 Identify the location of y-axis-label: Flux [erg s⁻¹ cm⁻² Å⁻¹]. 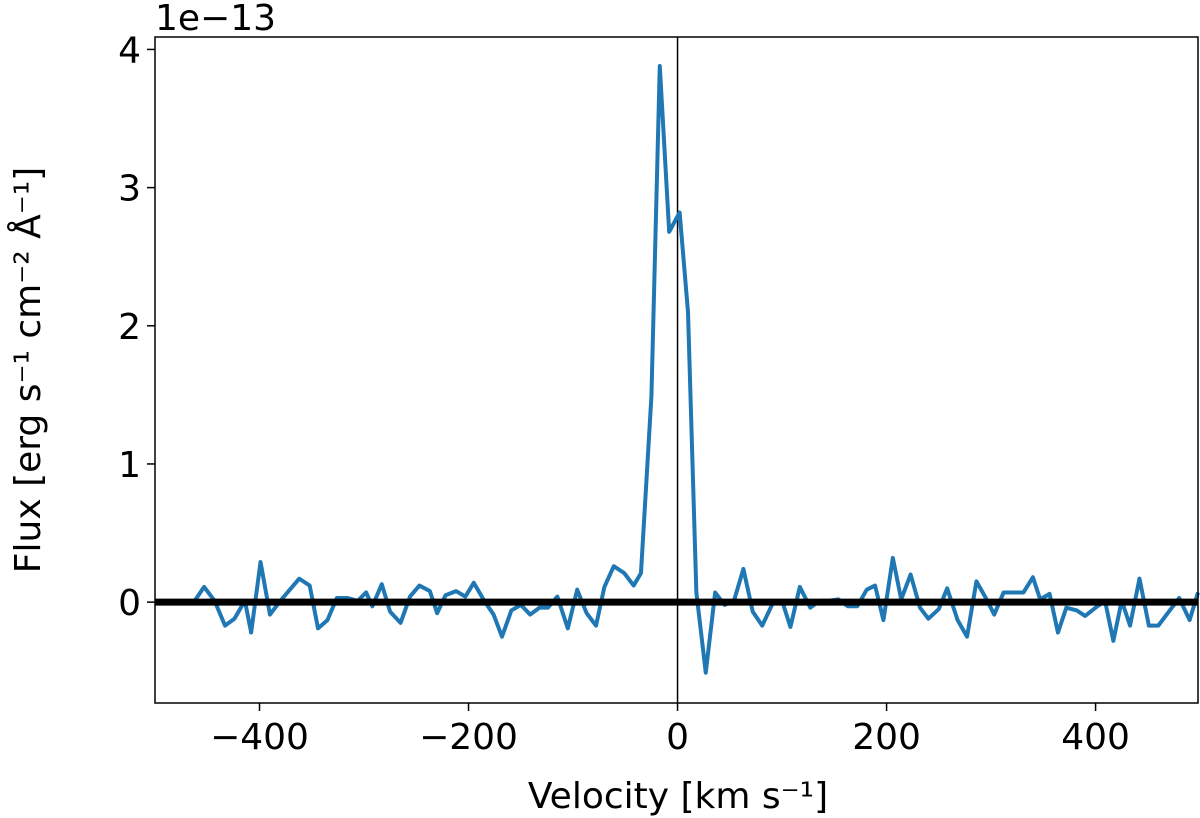
(27, 370).